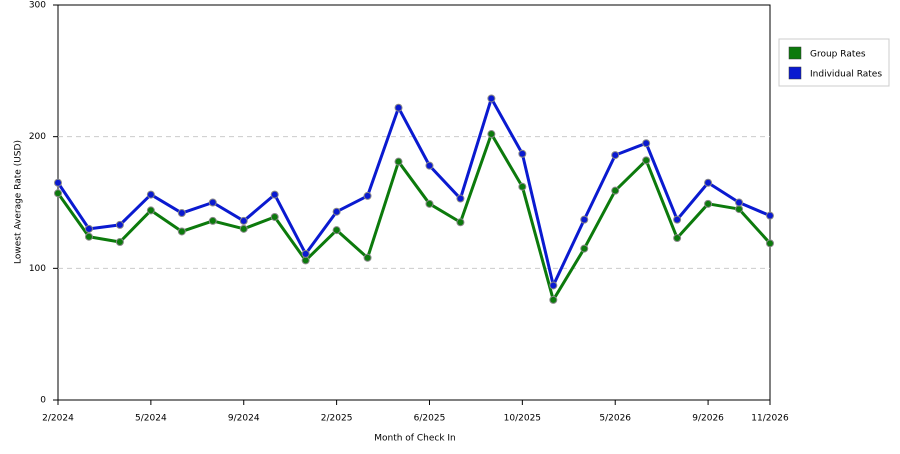 This screenshot has height=454, width=900. What do you see at coordinates (430, 419) in the screenshot?
I see `x-tick-label: 6/2025` at bounding box center [430, 419].